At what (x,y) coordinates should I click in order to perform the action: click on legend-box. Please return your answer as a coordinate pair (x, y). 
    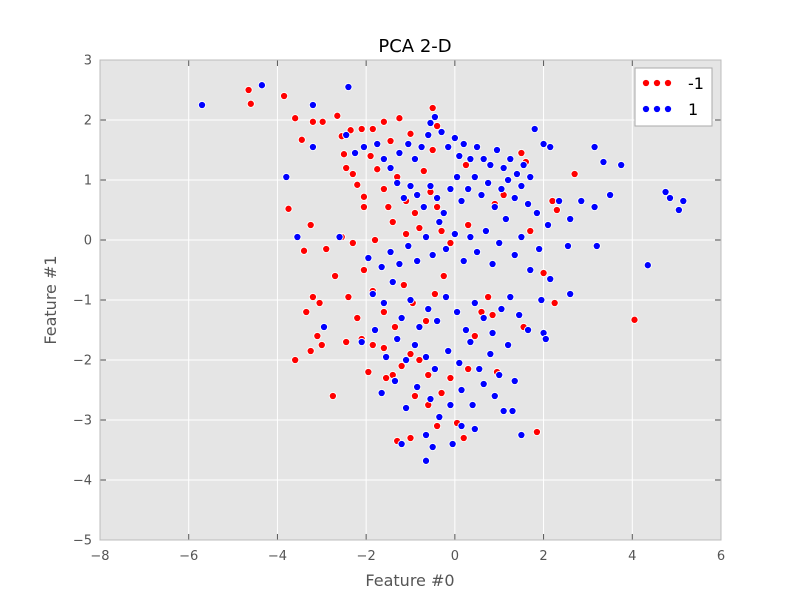
    Looking at the image, I should click on (673, 97).